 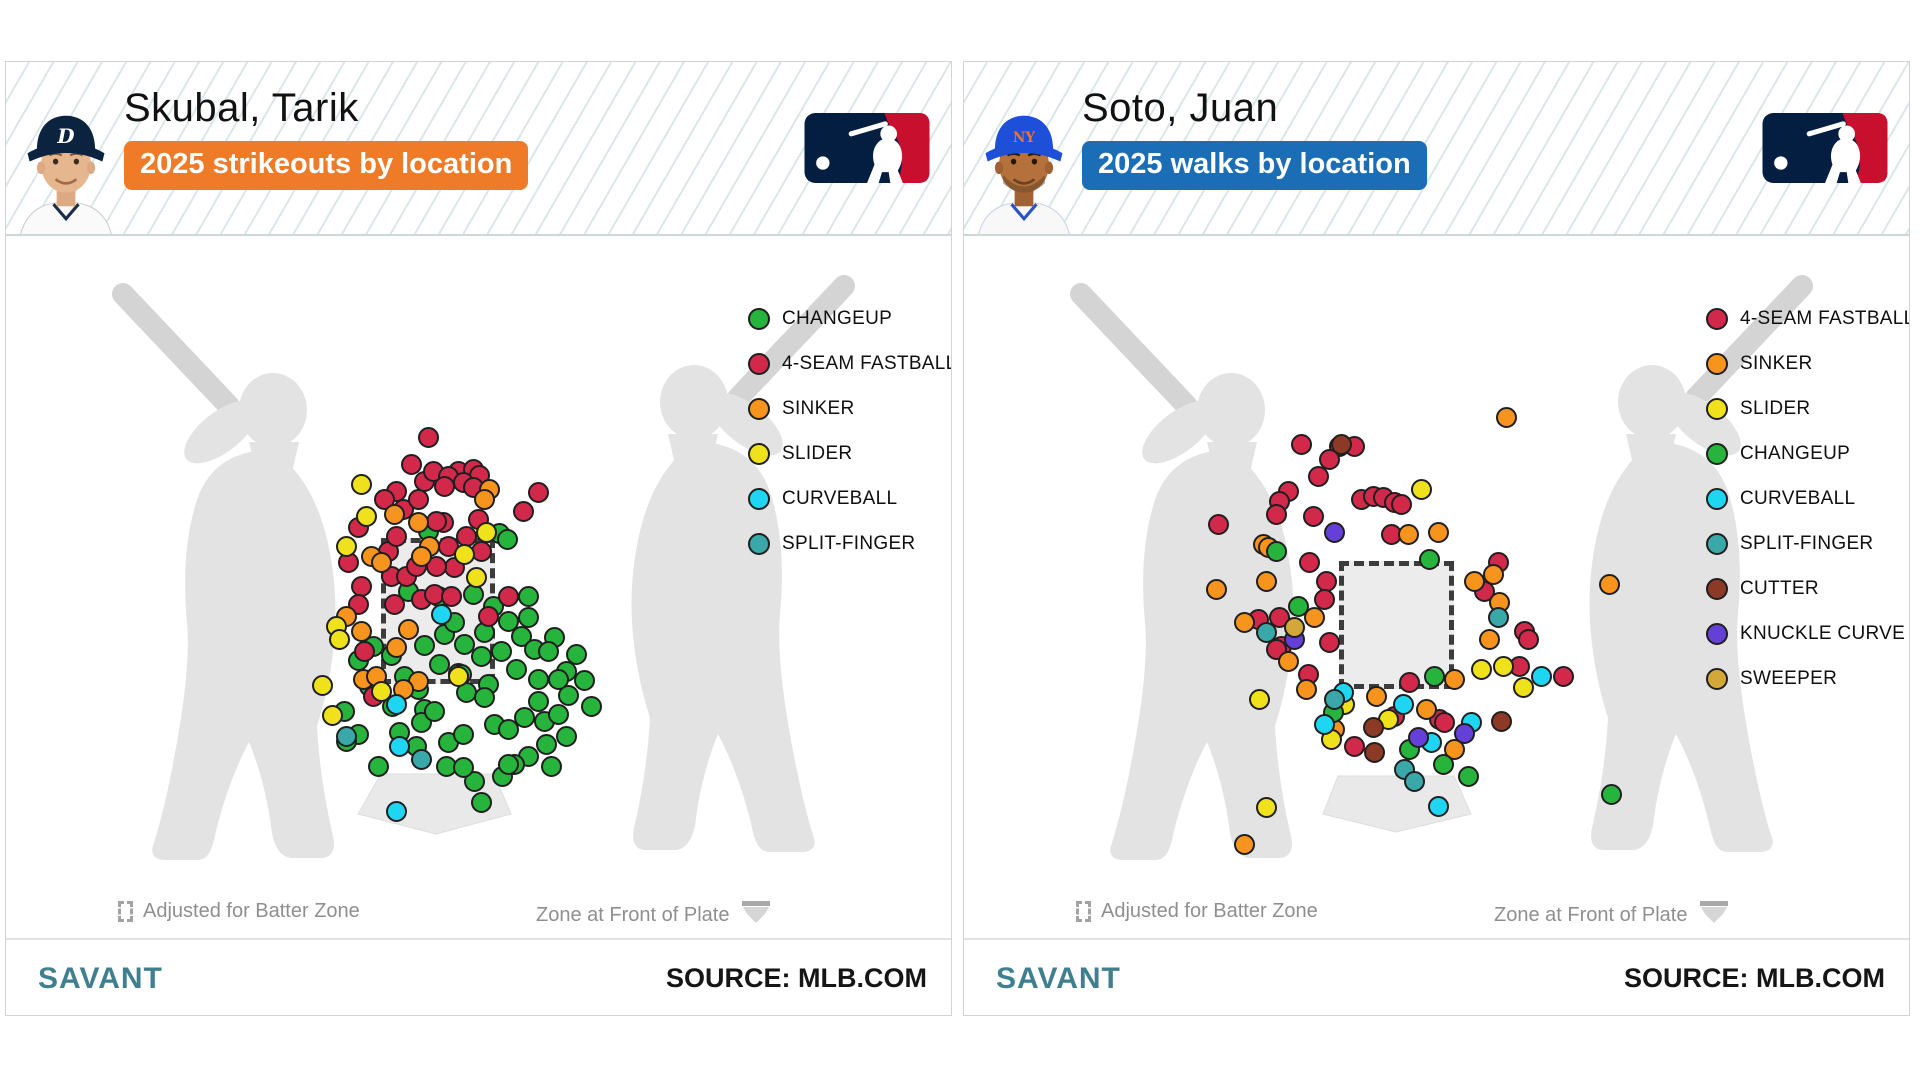 What do you see at coordinates (251, 911) in the screenshot?
I see `batter-zone-note-label: Adjusted for Batter Zone` at bounding box center [251, 911].